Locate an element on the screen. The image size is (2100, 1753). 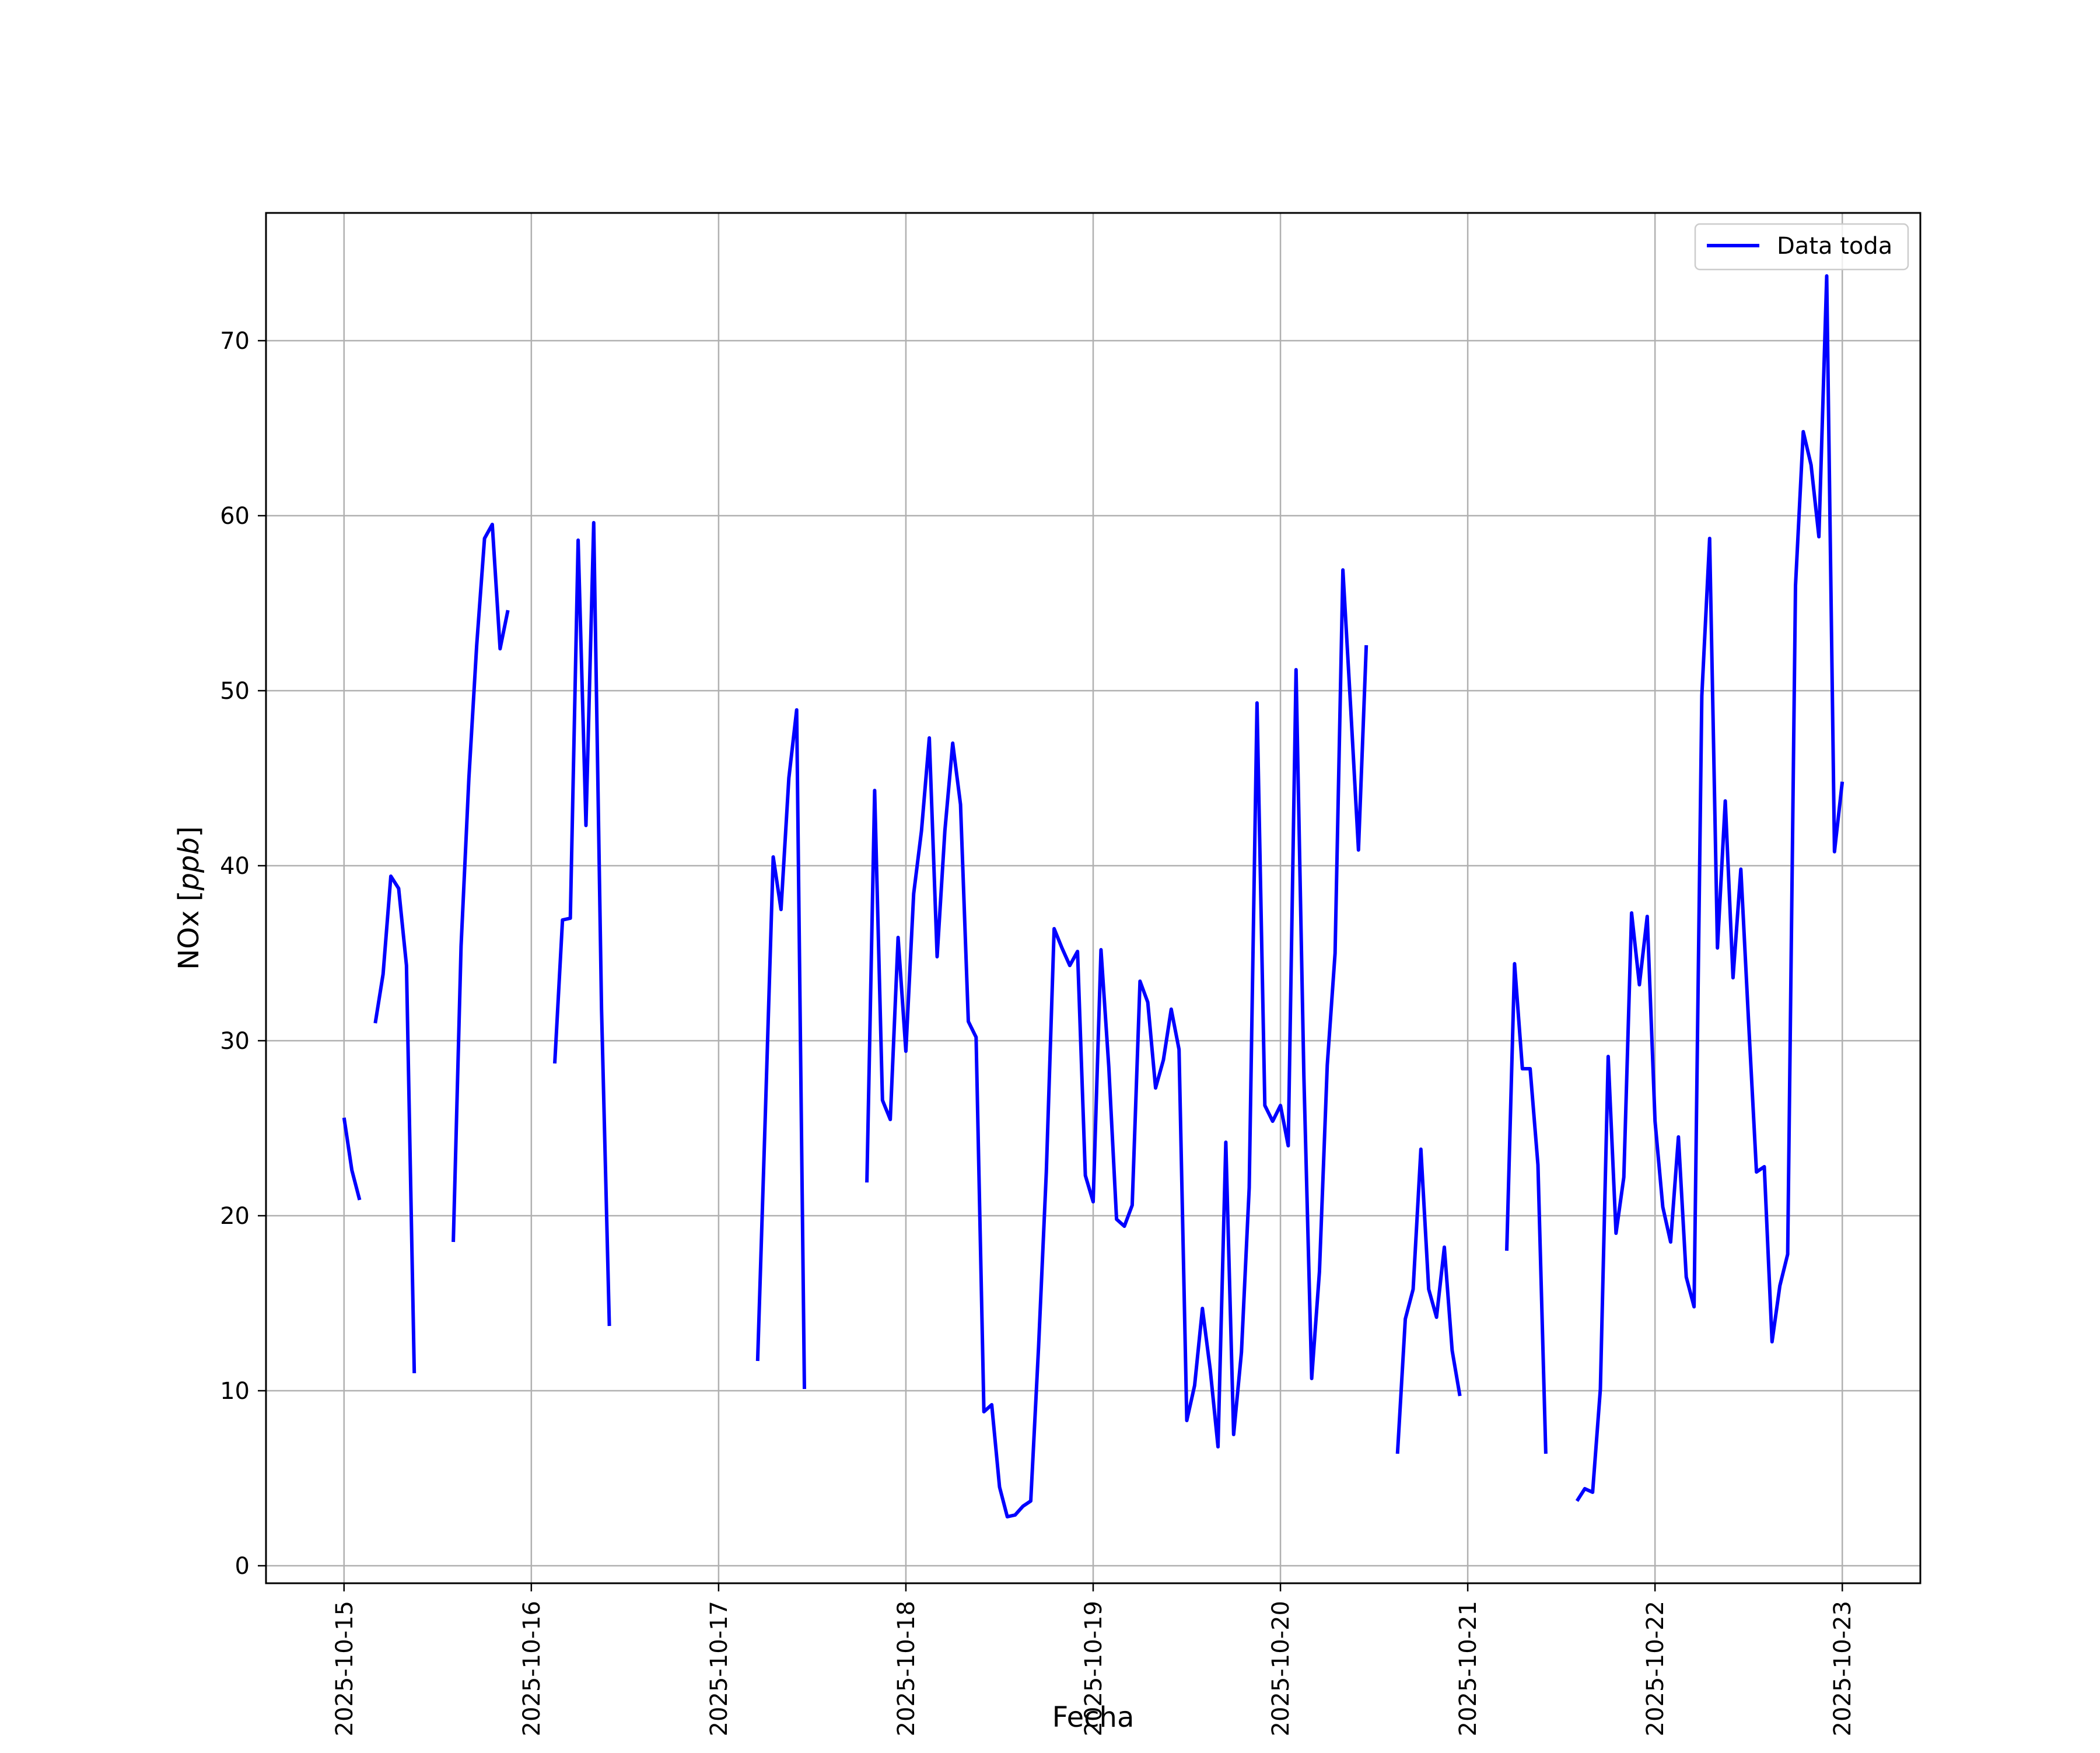
legend: Data toda is located at coordinates (1801, 247).